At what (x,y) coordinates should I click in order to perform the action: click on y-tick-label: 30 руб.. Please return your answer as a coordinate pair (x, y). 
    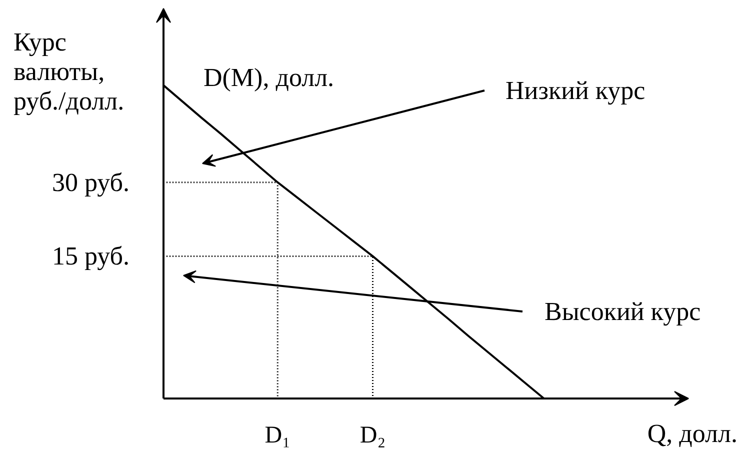
    Looking at the image, I should click on (91, 182).